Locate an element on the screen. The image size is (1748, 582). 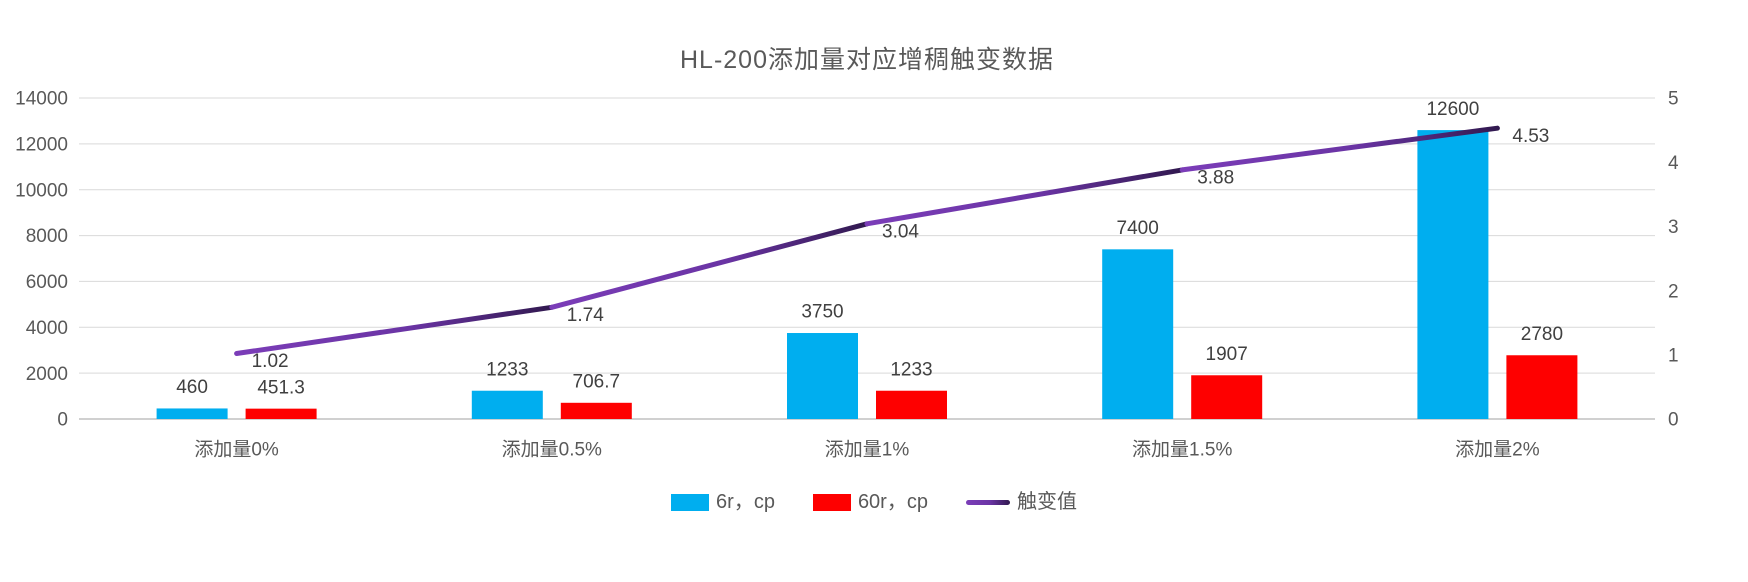
bar-6r-cp-cat2 is located at coordinates (822, 376).